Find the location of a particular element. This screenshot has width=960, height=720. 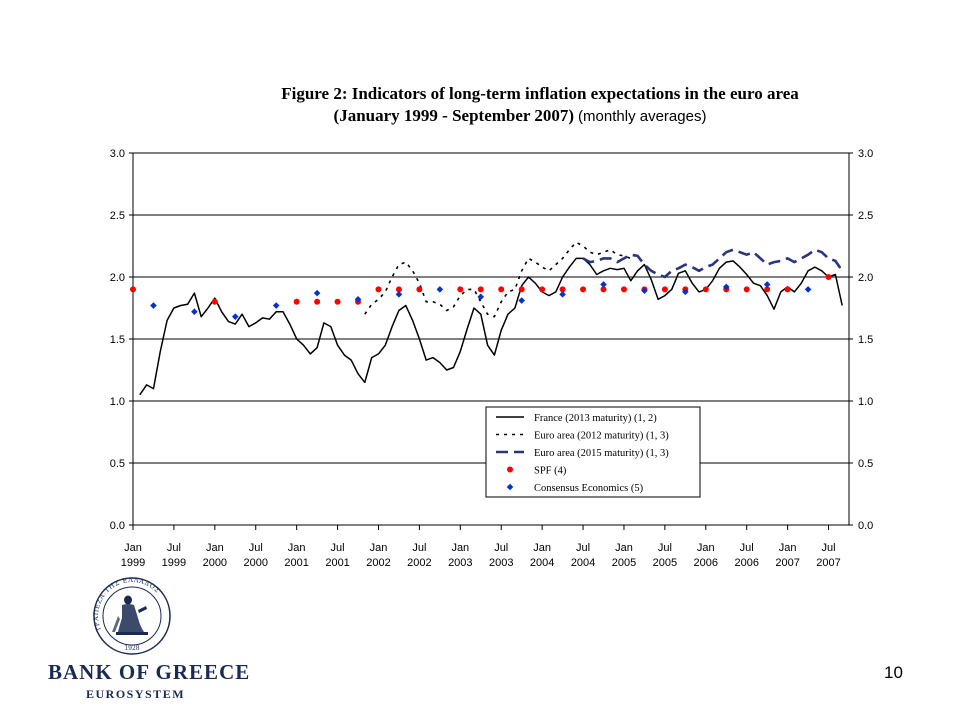

legend-label-2: Euro area (2015 maturity) (1, 3) is located at coordinates (601, 453).